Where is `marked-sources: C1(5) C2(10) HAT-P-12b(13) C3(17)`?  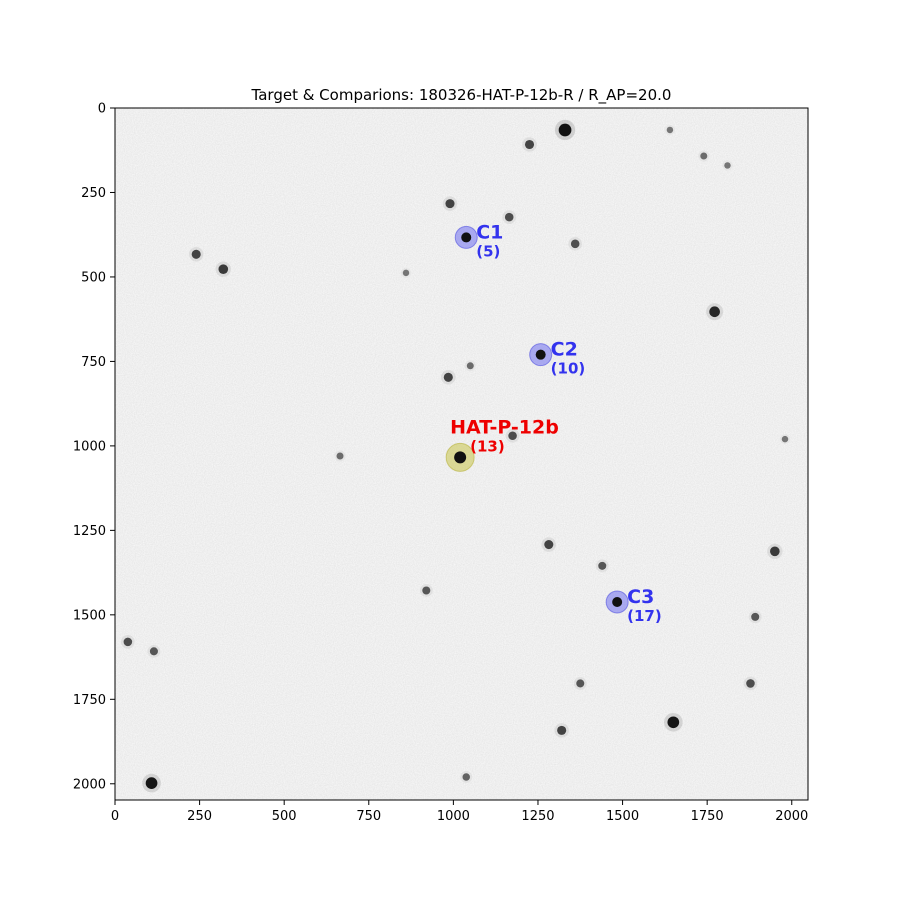 marked-sources: C1(5) C2(10) HAT-P-12b(13) C3(17) is located at coordinates (553, 423).